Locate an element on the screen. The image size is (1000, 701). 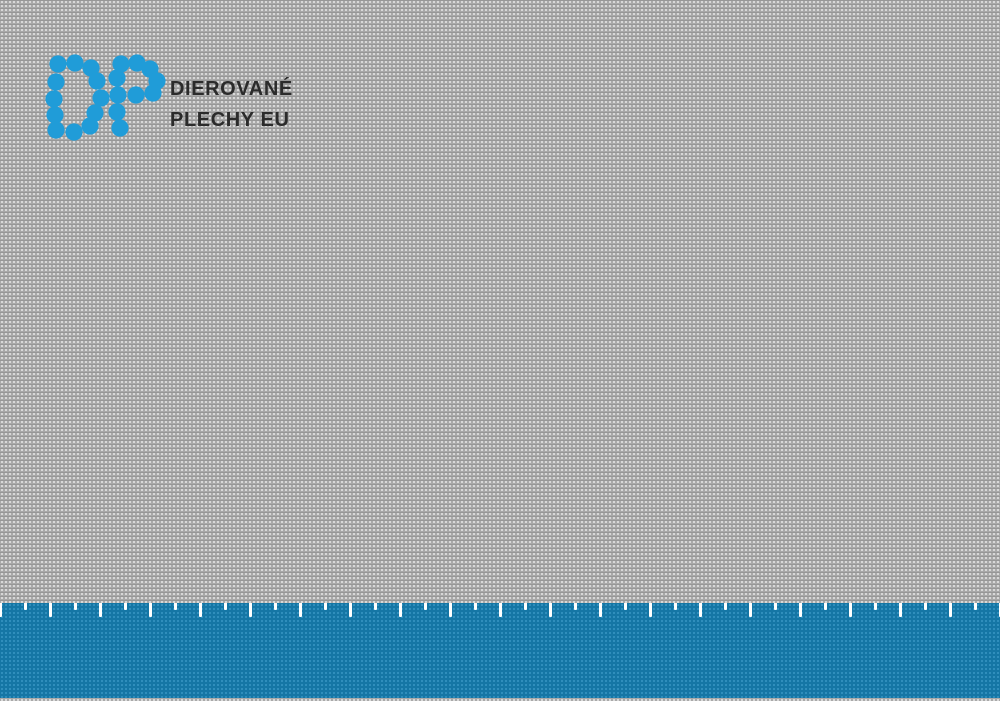
logo-text-line2: PLECHY EU is located at coordinates (230, 120).